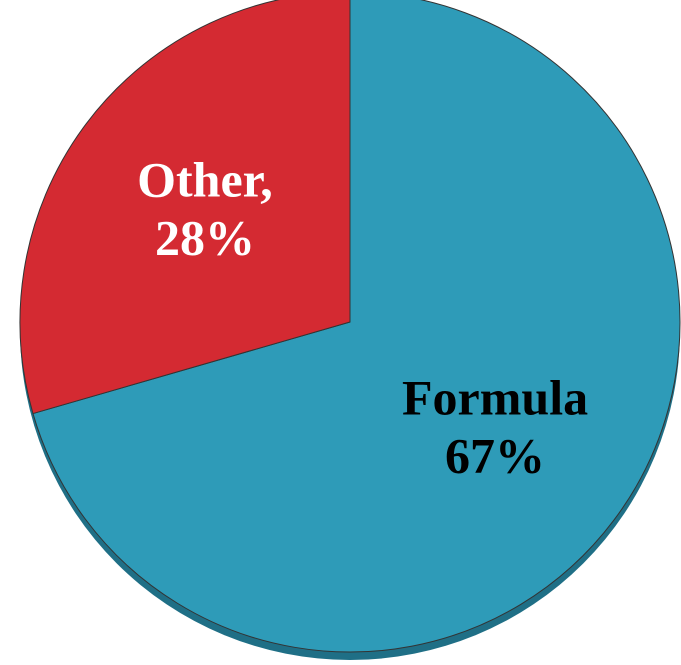  What do you see at coordinates (495, 456) in the screenshot?
I see `slice-value-label: 67%` at bounding box center [495, 456].